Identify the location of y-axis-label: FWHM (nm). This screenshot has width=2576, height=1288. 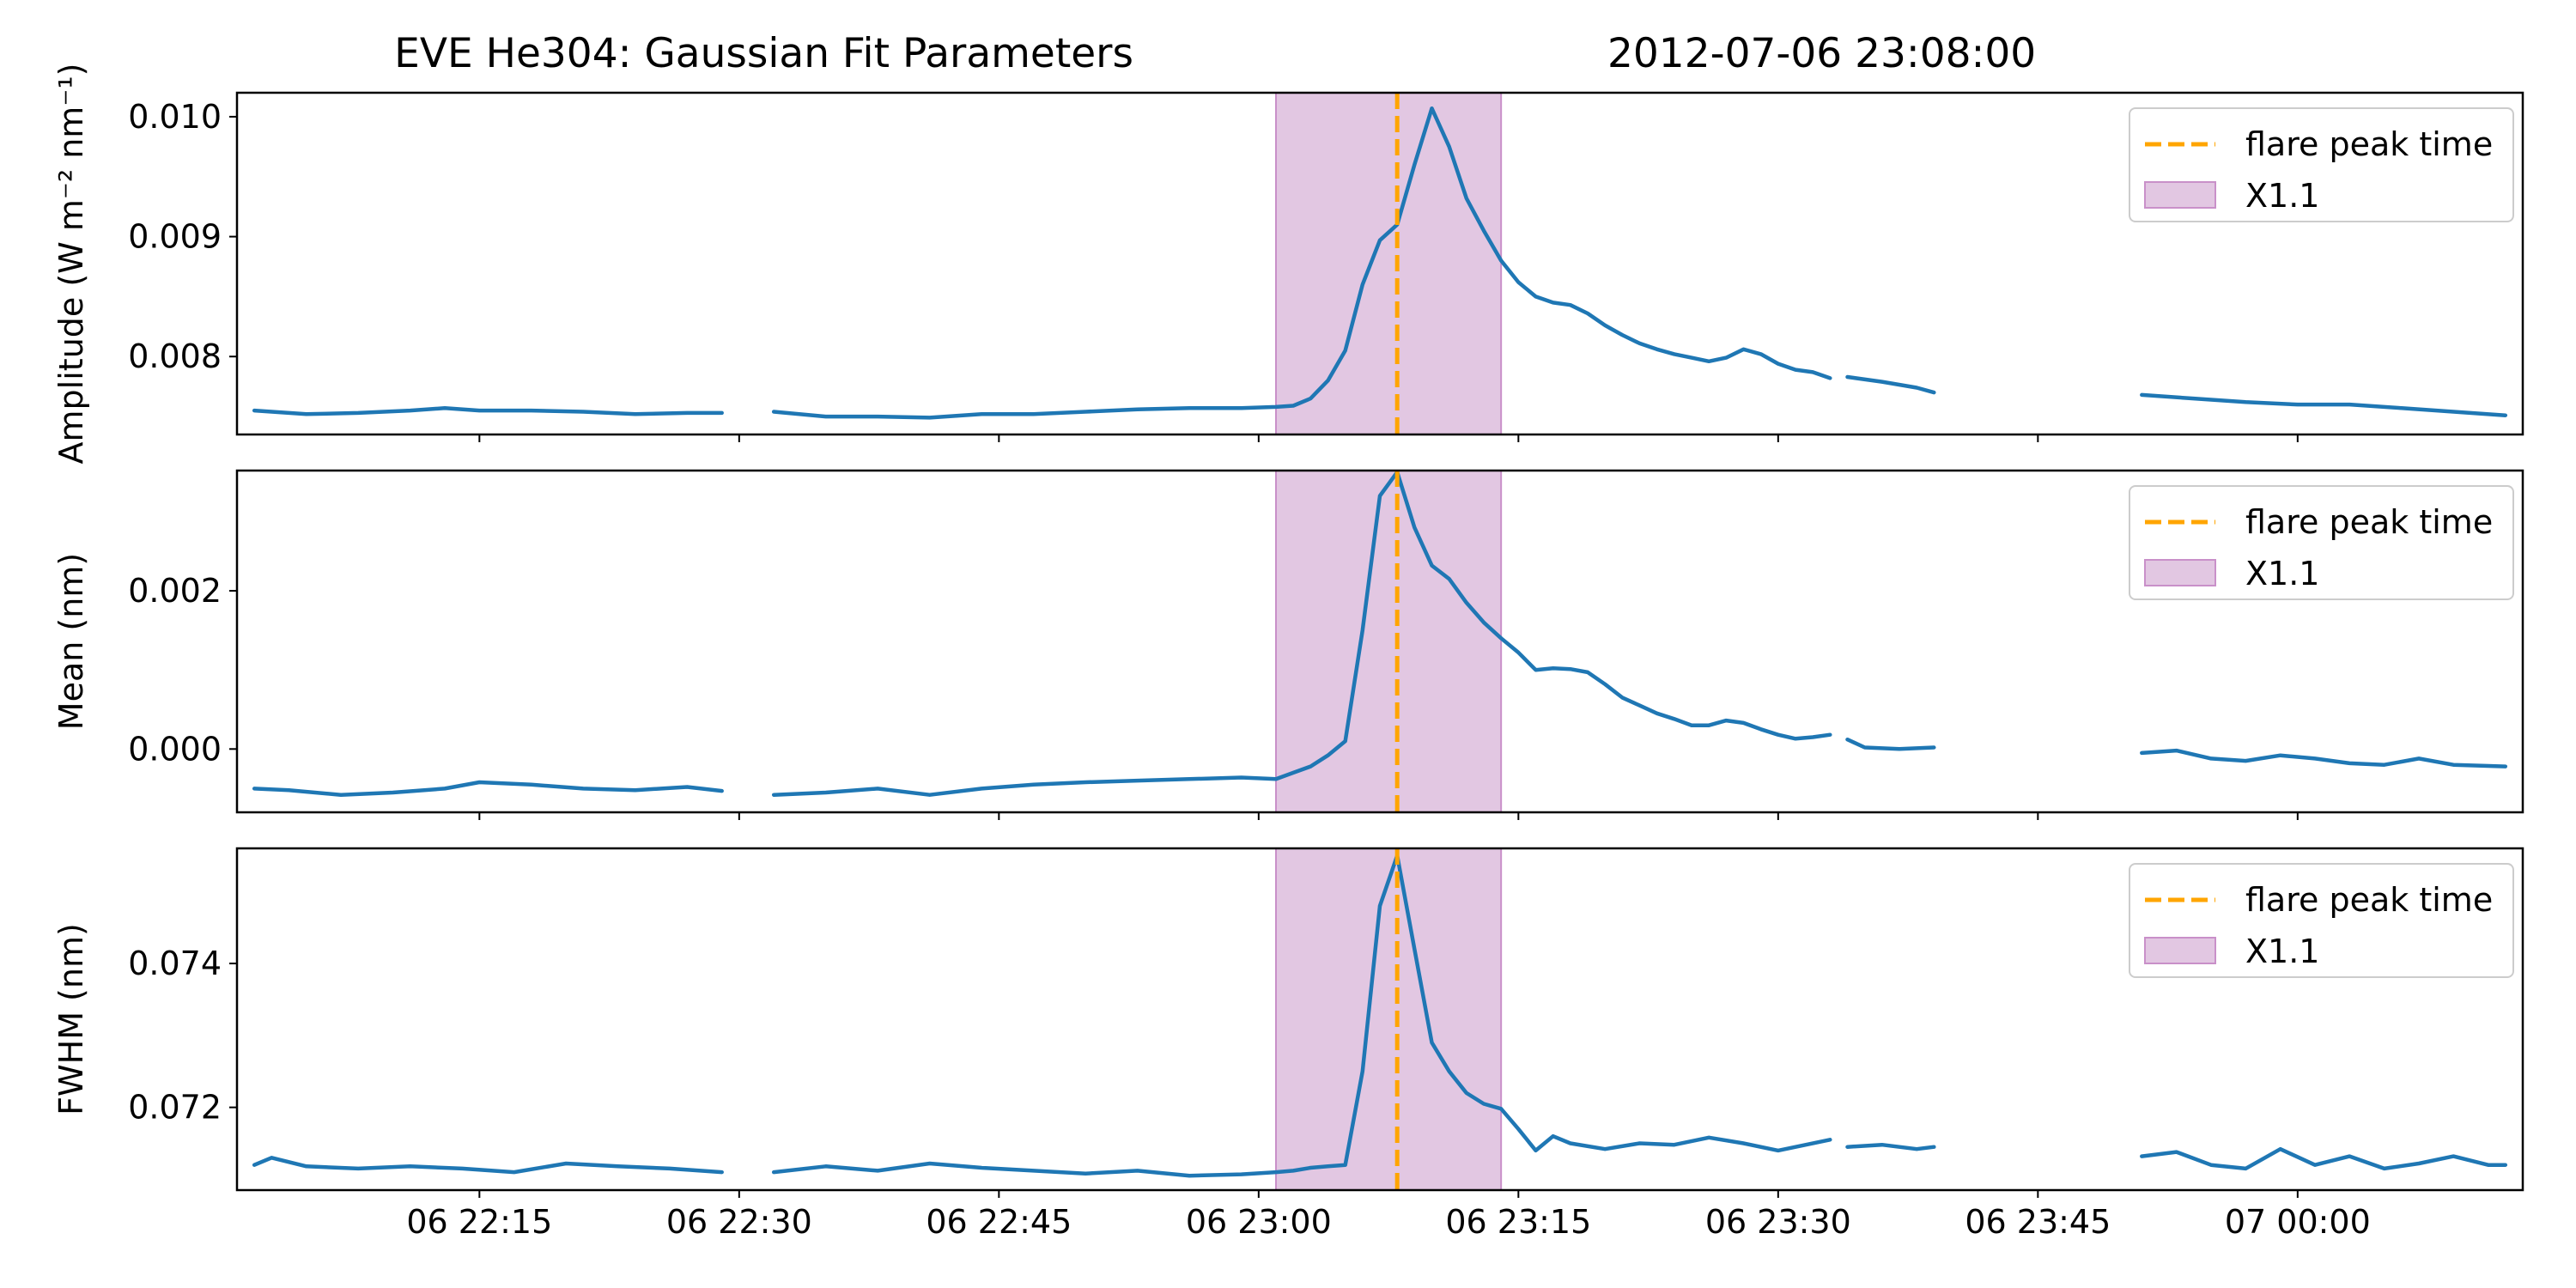
(71, 1019).